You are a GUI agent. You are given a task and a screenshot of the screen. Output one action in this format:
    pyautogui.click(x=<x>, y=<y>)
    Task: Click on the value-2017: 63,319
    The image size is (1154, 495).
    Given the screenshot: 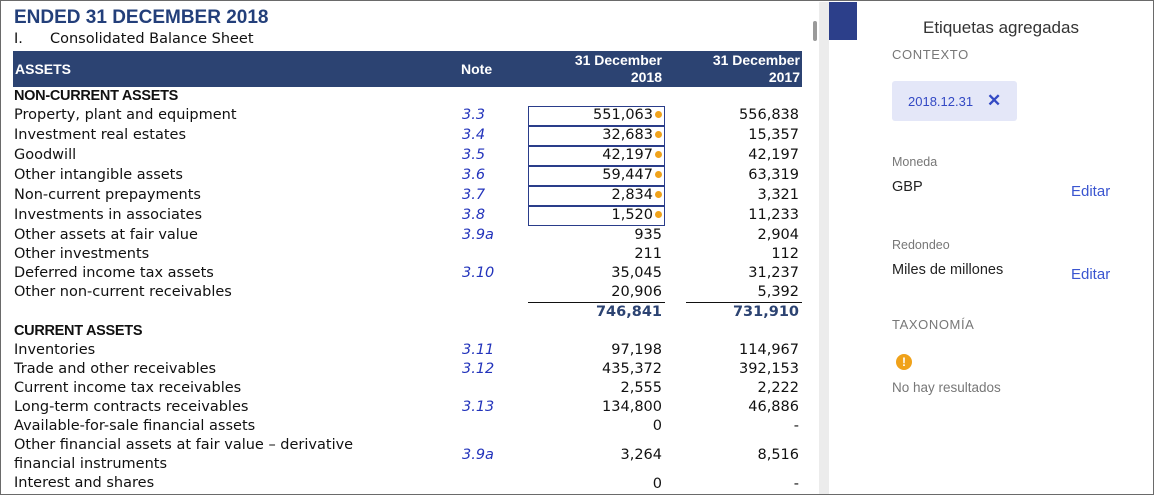 What is the action you would take?
    pyautogui.click(x=773, y=175)
    